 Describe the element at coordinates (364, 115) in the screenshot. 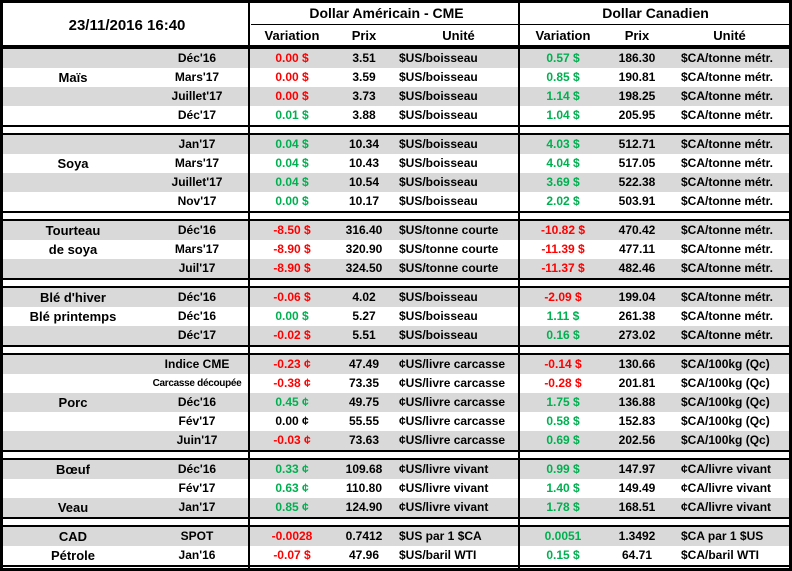

I see `us-price: 3.88` at that location.